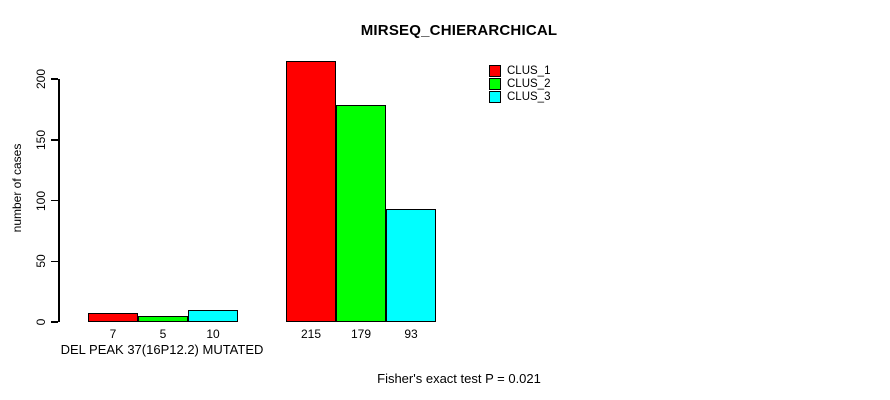  Describe the element at coordinates (17, 188) in the screenshot. I see `y-axis-label: number of cases` at that location.